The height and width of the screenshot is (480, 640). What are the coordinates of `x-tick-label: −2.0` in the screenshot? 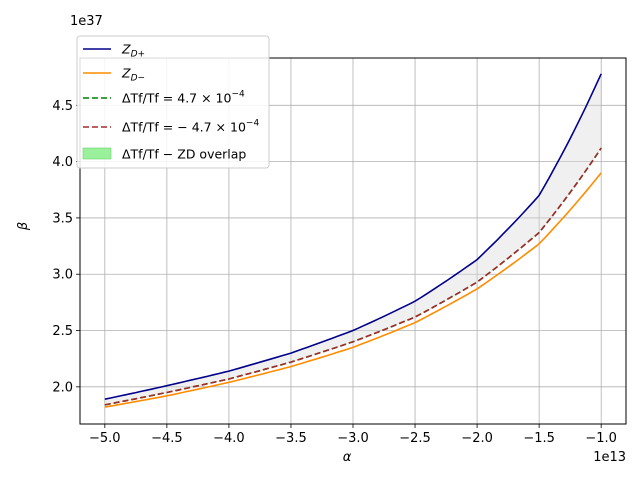 It's located at (477, 438).